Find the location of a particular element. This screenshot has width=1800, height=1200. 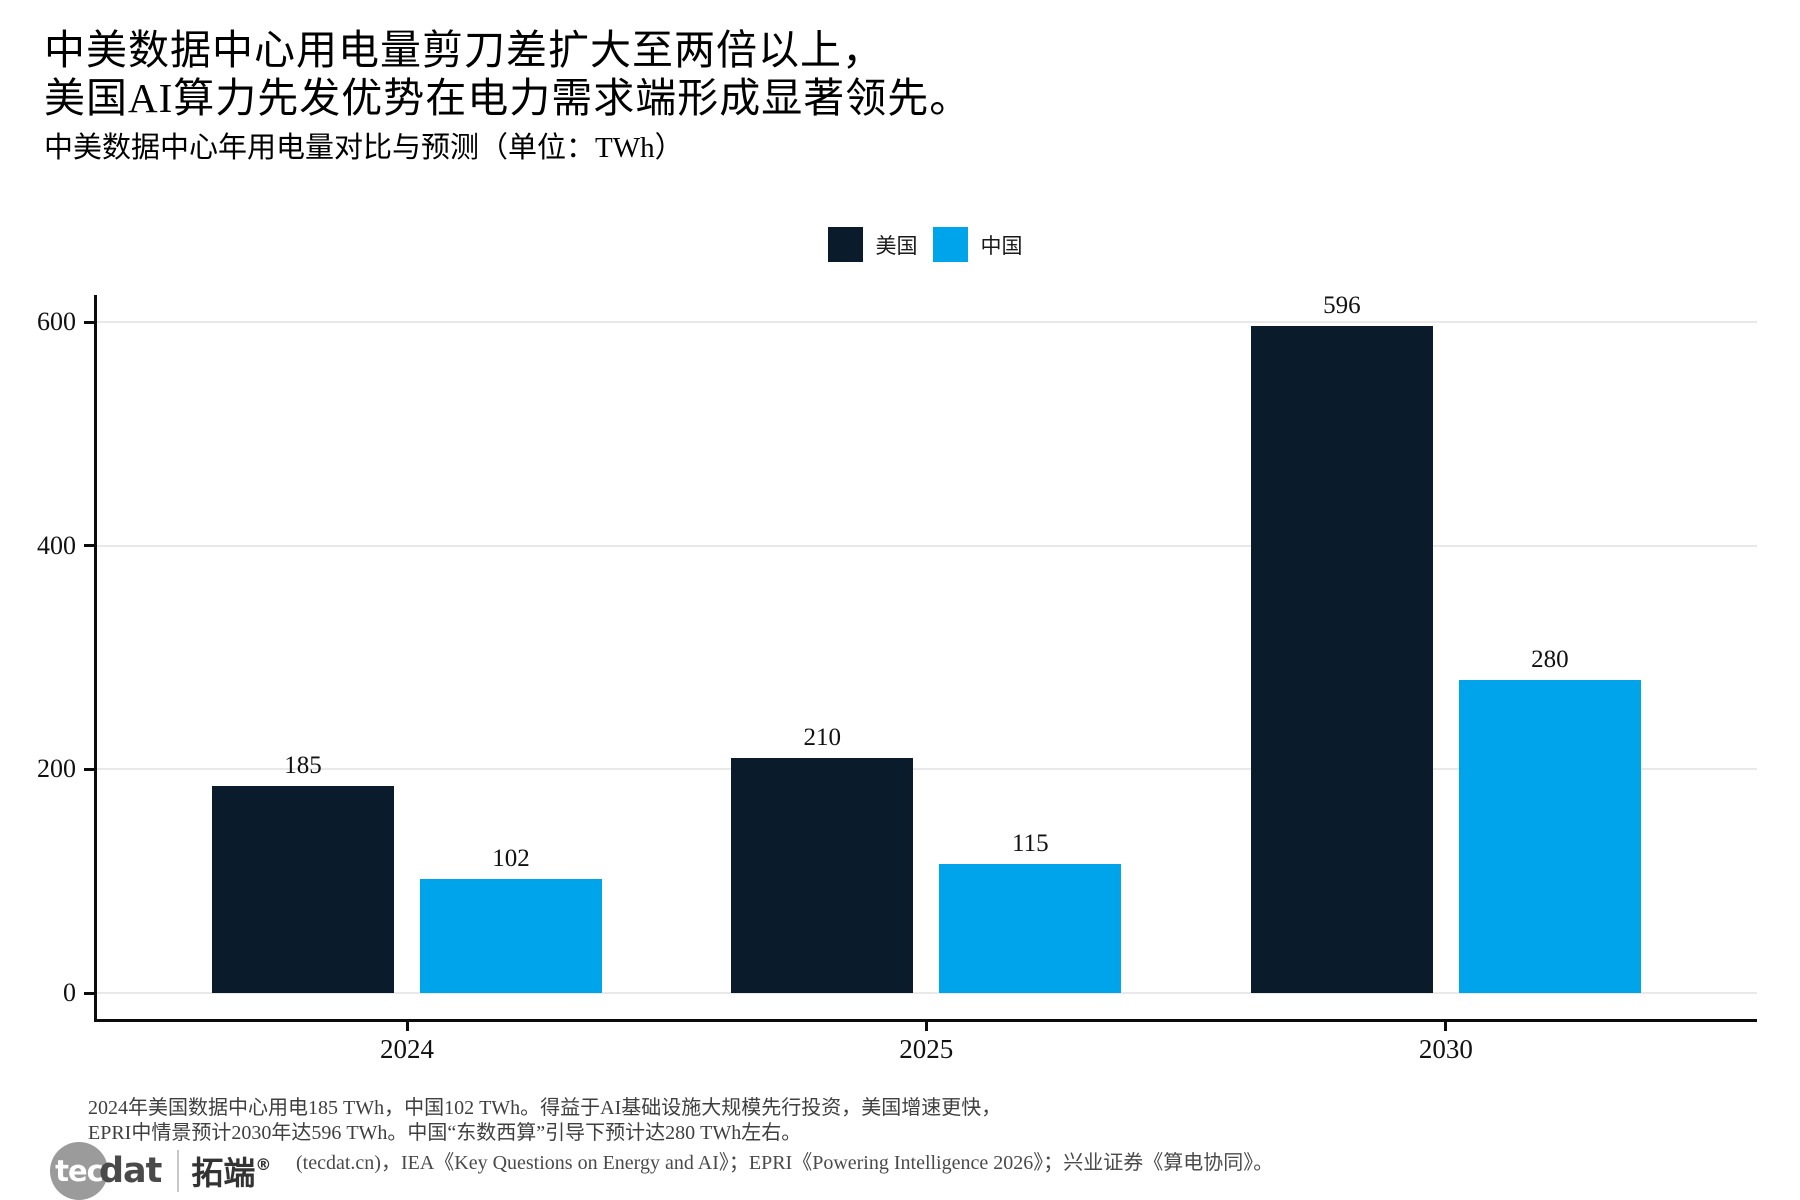

y-axis is located at coordinates (95, 658).